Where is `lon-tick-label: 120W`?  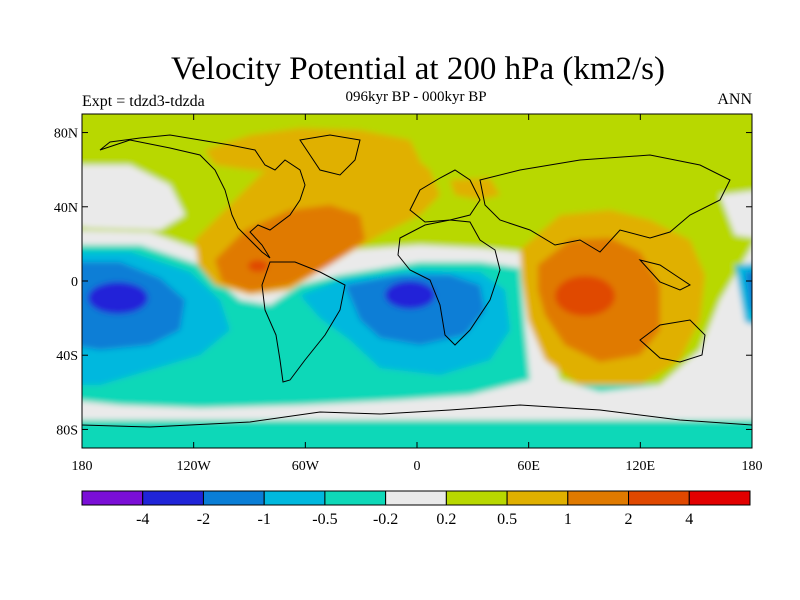 lon-tick-label: 120W is located at coordinates (194, 466).